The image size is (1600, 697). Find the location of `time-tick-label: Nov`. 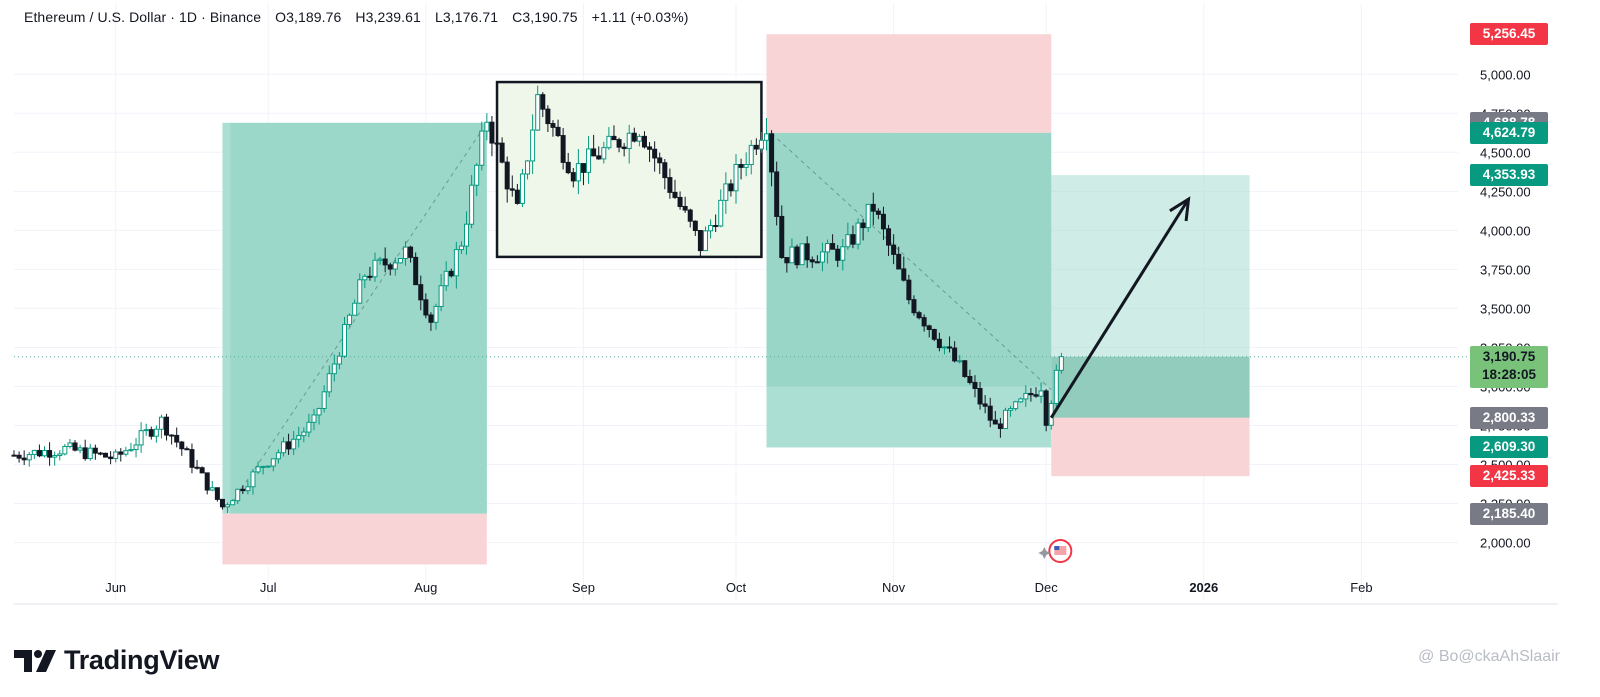

time-tick-label: Nov is located at coordinates (894, 587).